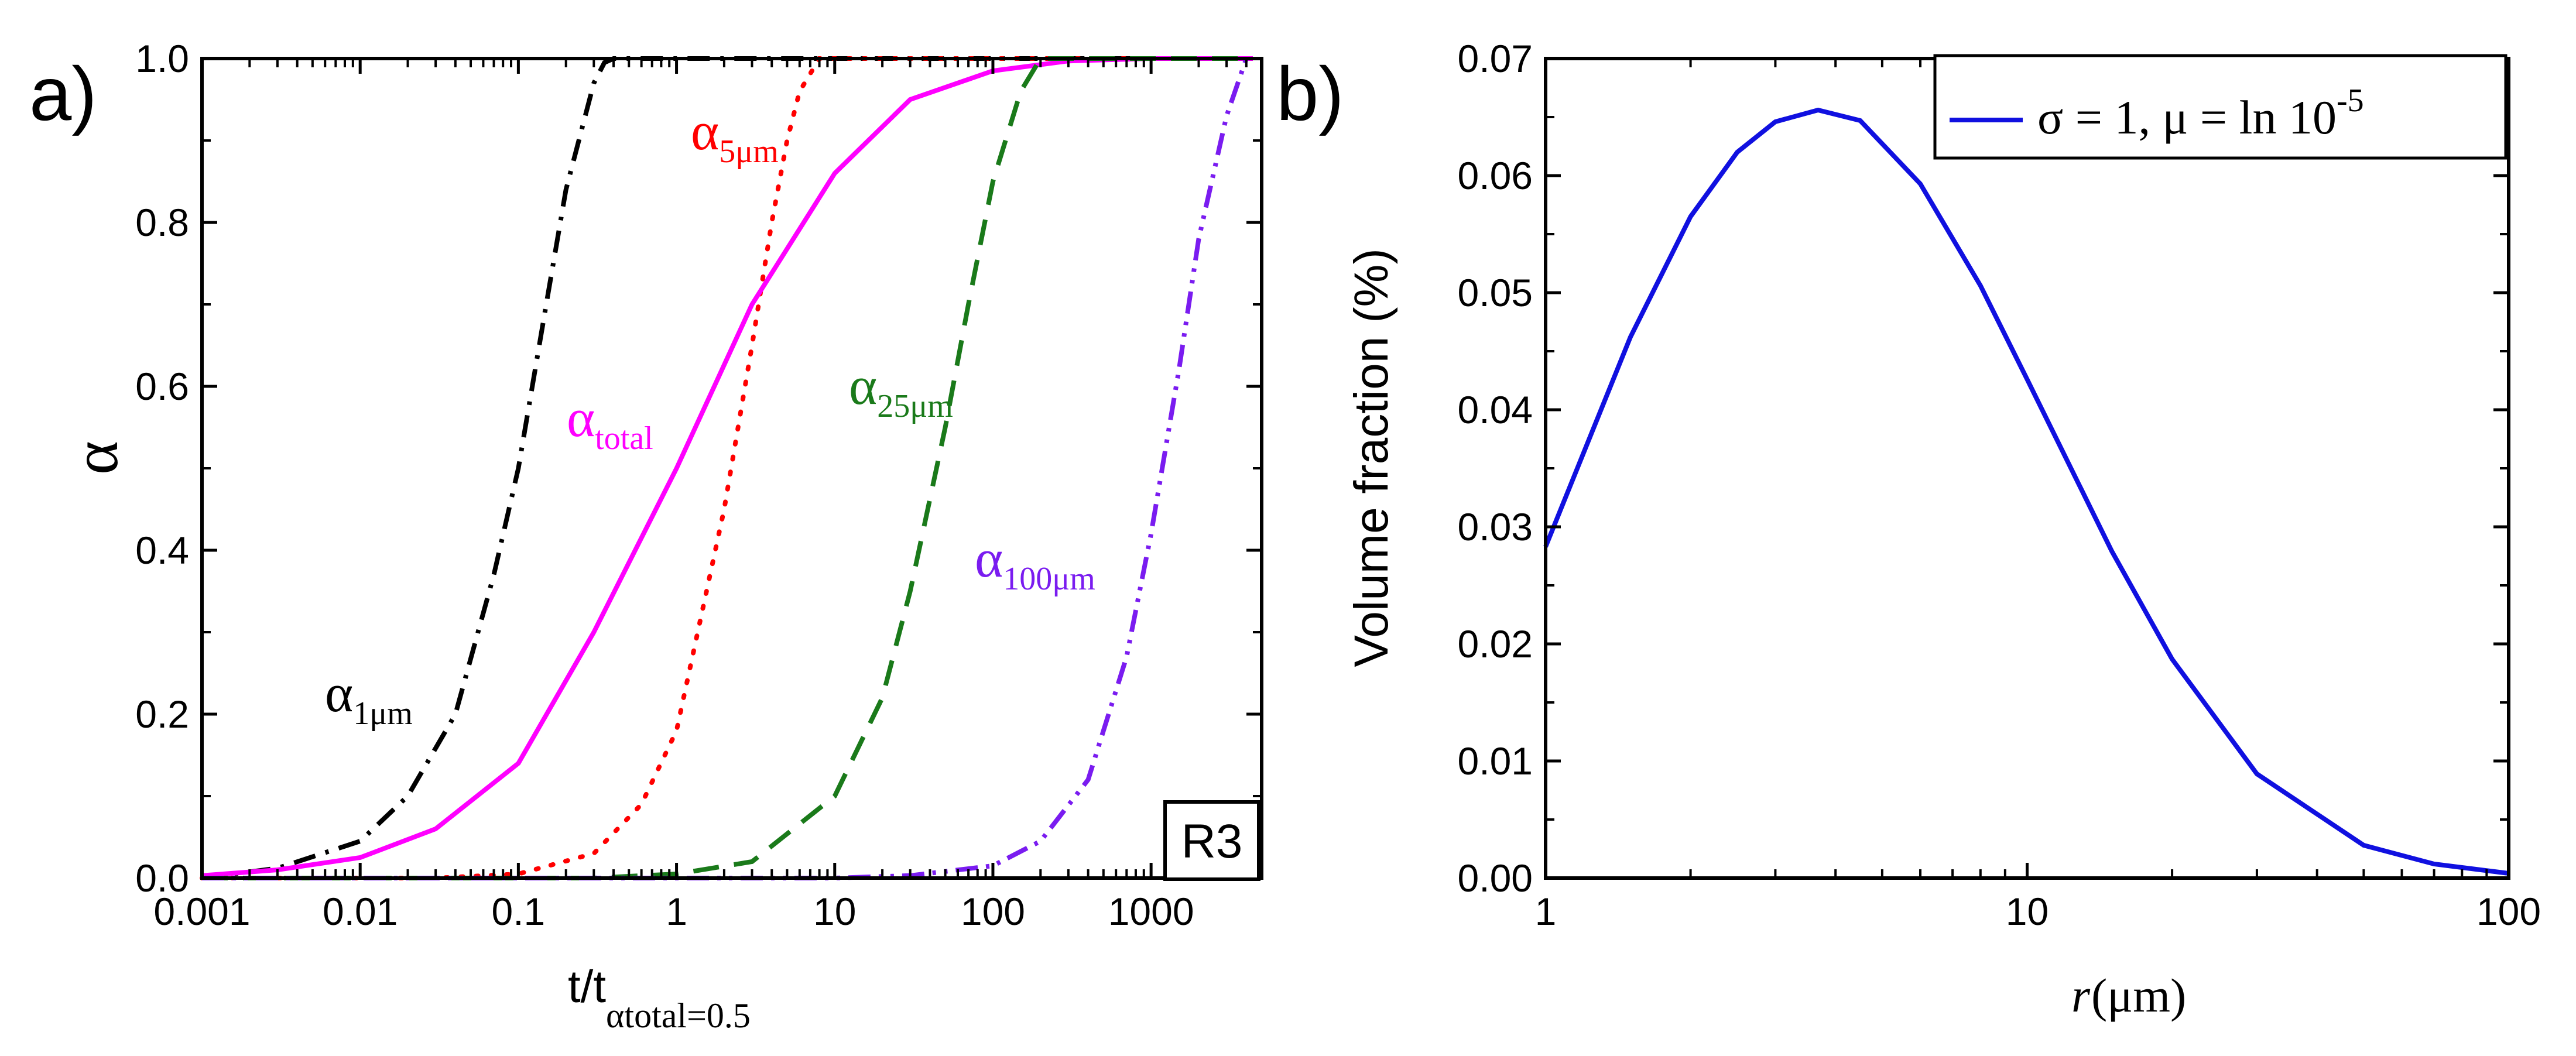 This screenshot has width=2576, height=1056. What do you see at coordinates (1151, 911) in the screenshot?
I see `x-tick-label: 1000` at bounding box center [1151, 911].